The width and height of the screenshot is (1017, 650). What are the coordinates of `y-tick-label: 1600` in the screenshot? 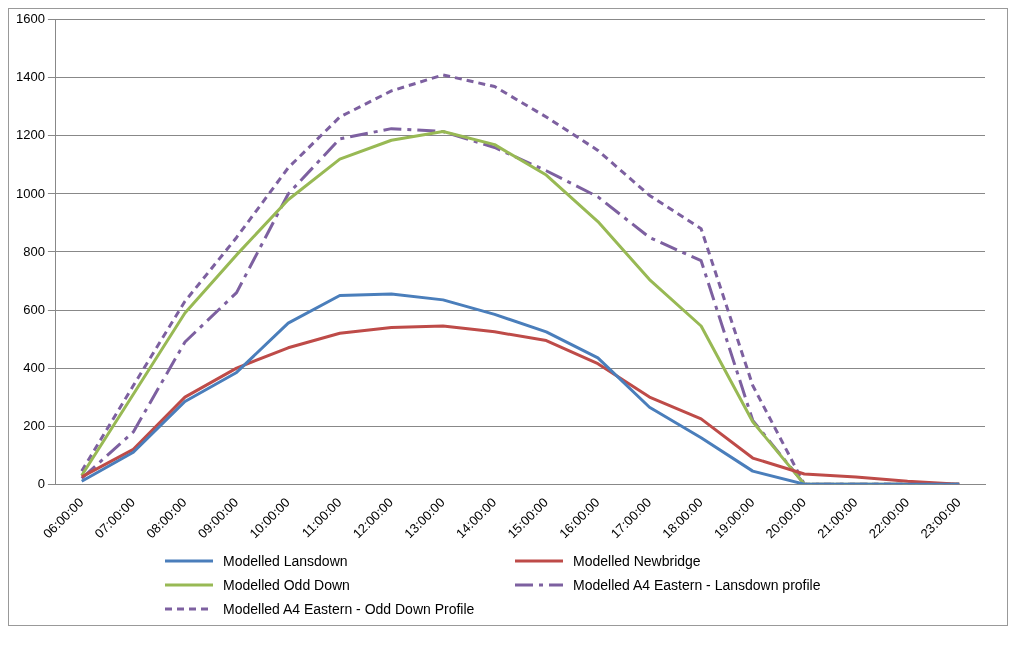 It's located at (30, 19).